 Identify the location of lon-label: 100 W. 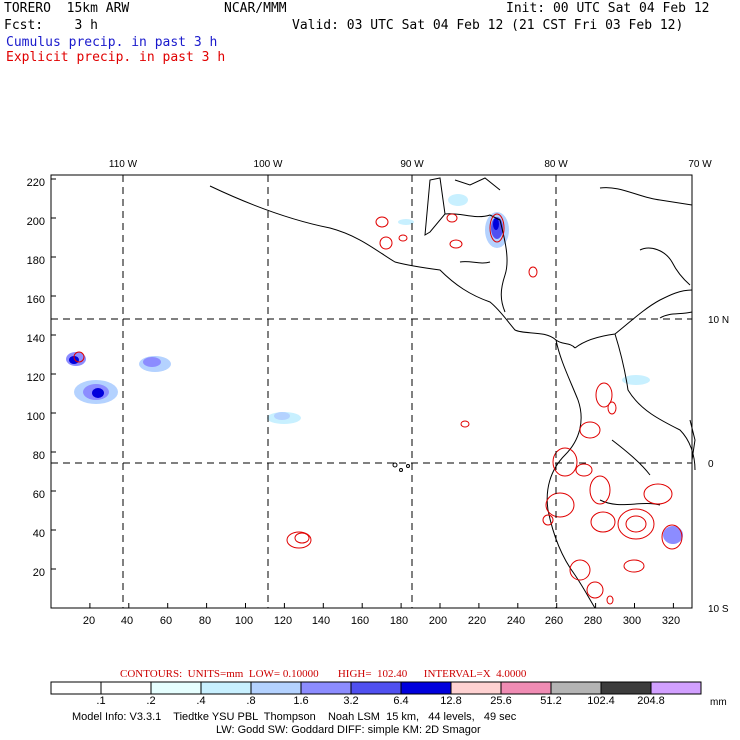
(268, 164).